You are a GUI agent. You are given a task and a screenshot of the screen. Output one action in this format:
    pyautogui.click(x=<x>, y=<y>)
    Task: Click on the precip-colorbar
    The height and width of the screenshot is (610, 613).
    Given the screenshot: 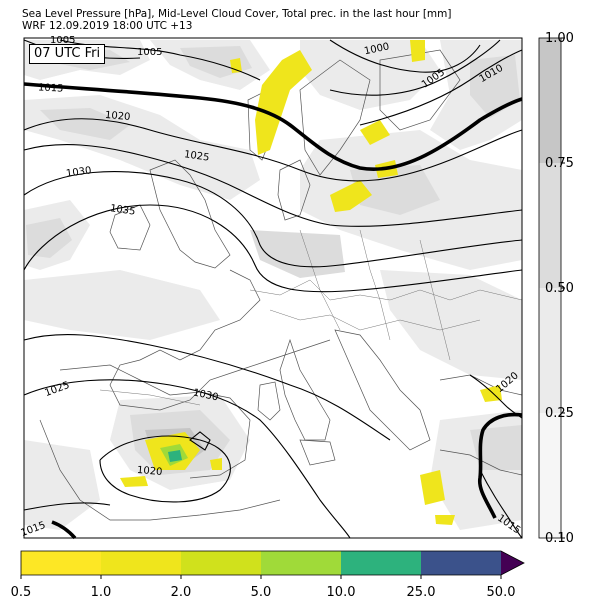 What is the action you would take?
    pyautogui.click(x=272, y=564)
    